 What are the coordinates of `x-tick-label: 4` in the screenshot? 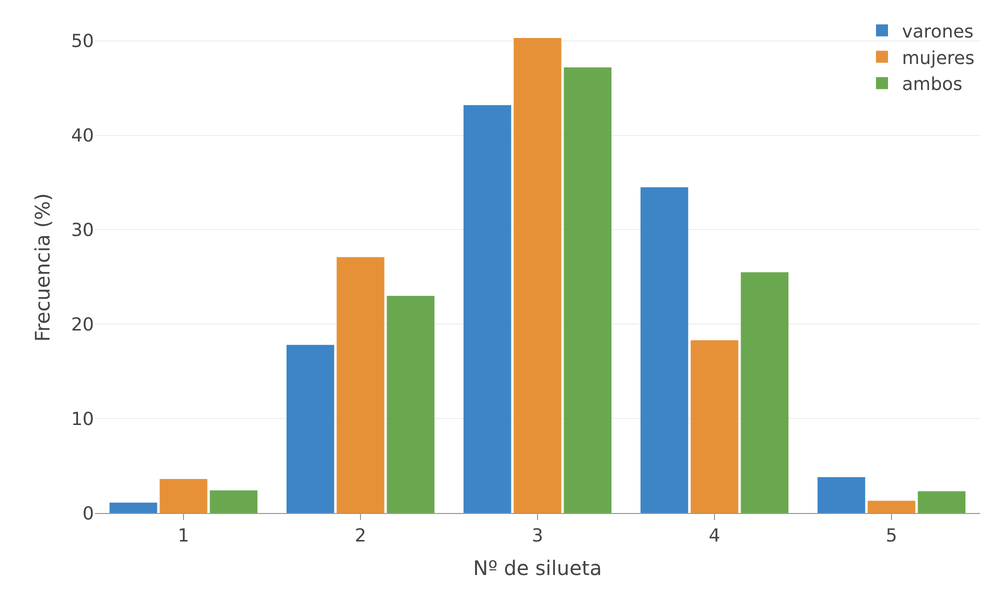 It's located at (714, 536).